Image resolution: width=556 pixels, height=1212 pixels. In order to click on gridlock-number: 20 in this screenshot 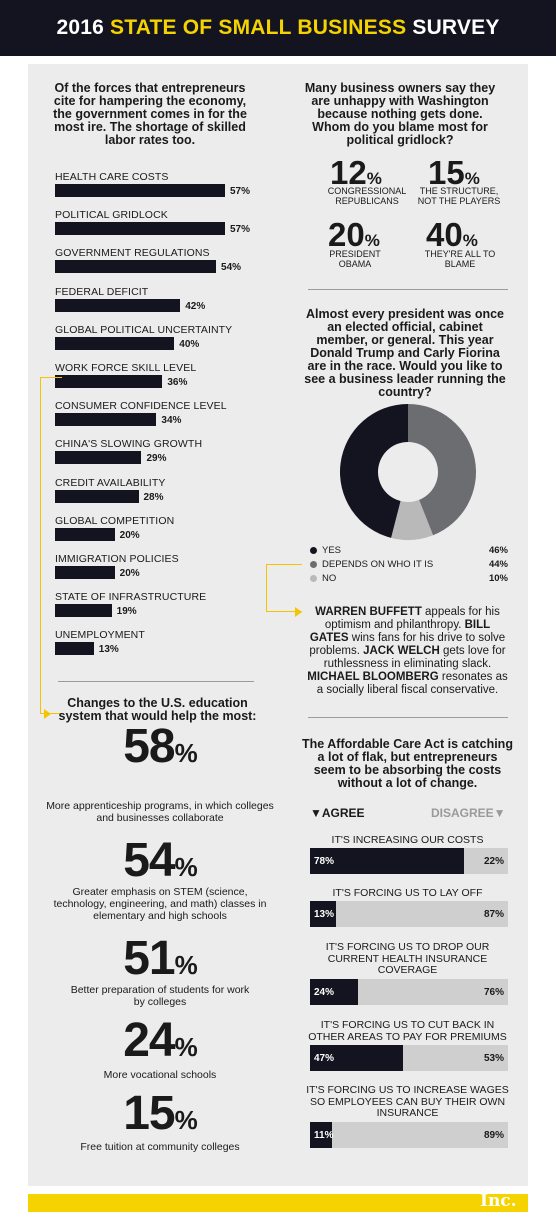, I will do `click(346, 234)`.